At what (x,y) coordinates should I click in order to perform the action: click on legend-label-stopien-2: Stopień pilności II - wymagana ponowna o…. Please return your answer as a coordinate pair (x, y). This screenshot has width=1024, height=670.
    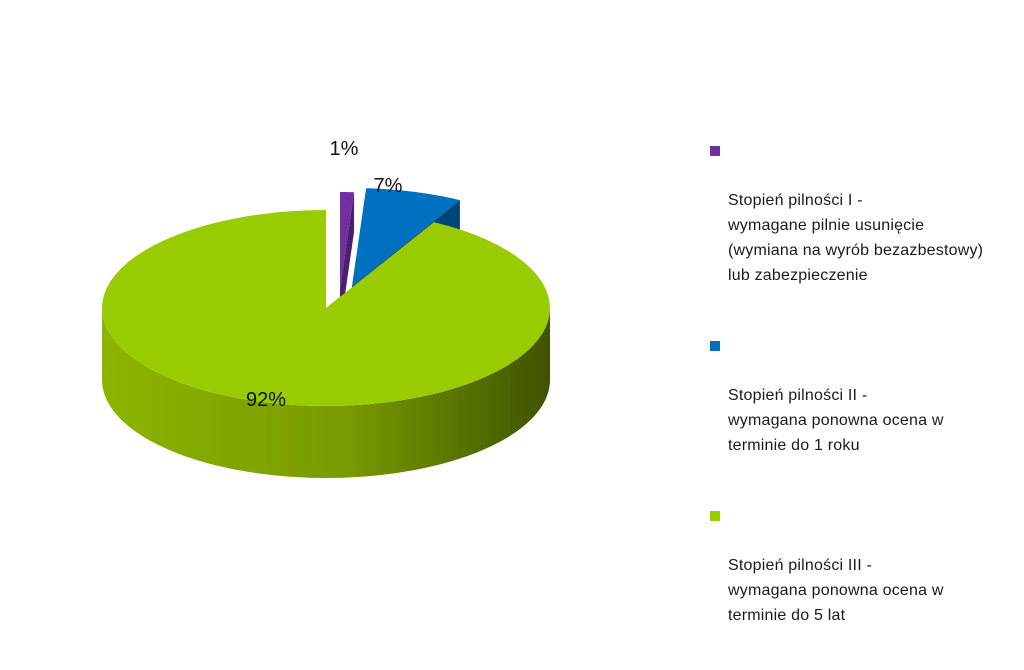
    Looking at the image, I should click on (836, 420).